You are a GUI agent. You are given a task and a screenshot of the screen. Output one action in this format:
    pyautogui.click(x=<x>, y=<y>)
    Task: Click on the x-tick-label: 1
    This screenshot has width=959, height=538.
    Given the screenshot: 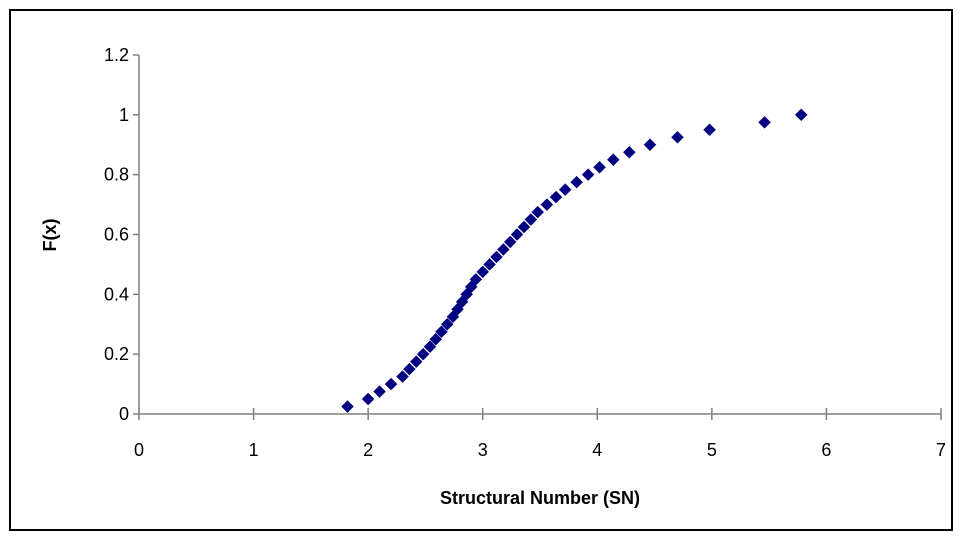 What is the action you would take?
    pyautogui.click(x=254, y=450)
    